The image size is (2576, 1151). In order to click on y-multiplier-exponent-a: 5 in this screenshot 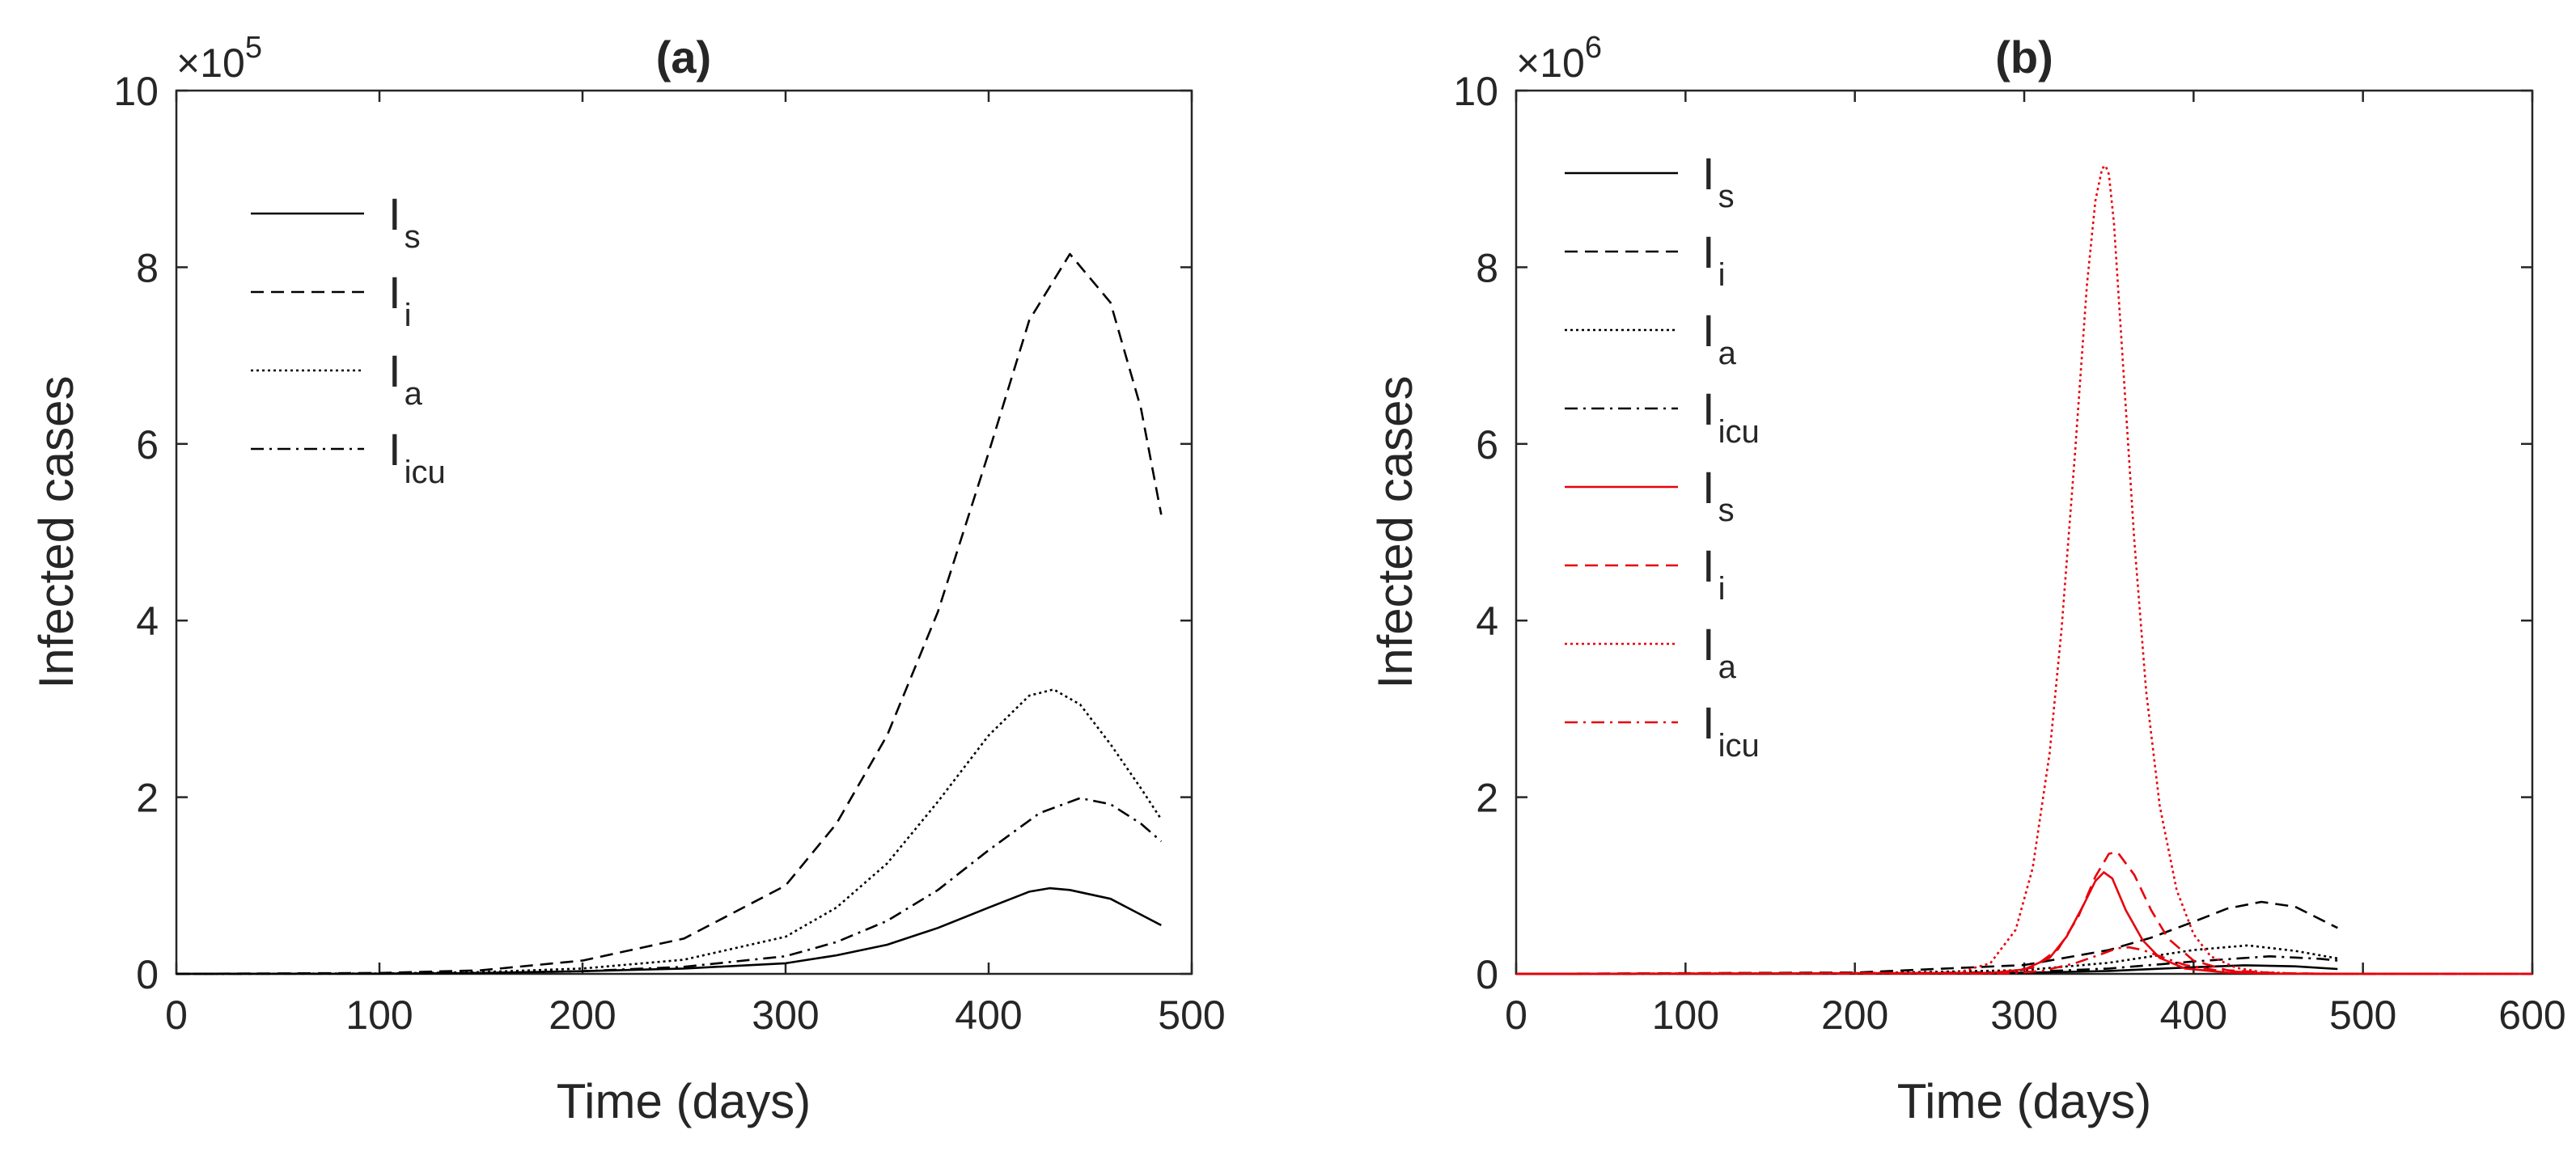, I will do `click(253, 48)`.